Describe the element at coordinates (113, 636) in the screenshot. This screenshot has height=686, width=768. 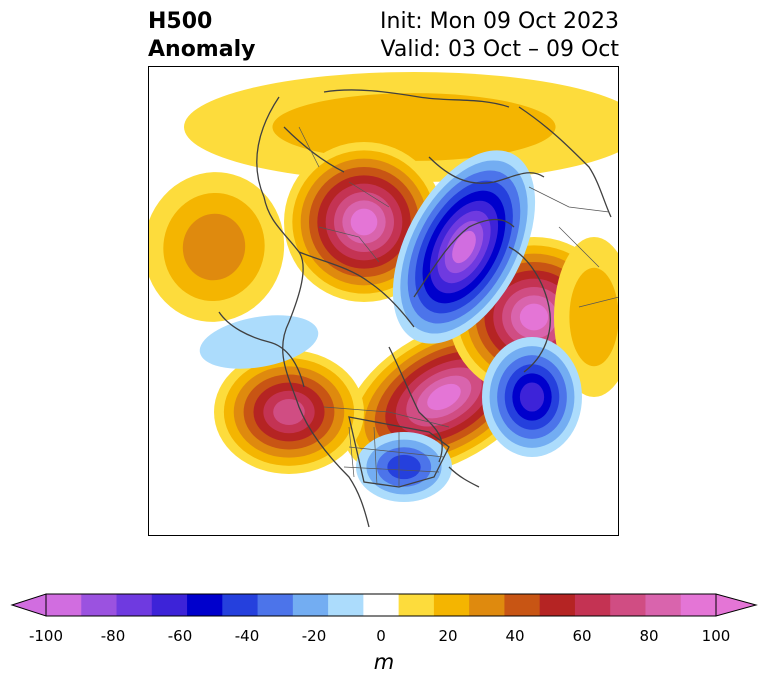
I see `colorbar-tick-label: -80` at that location.